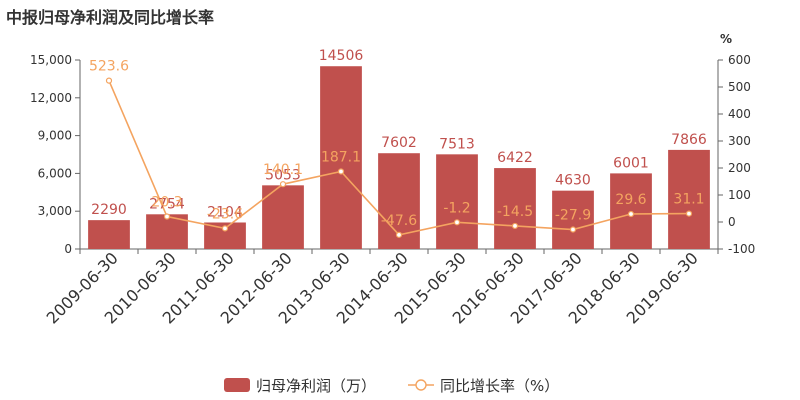 The image size is (800, 400). Describe the element at coordinates (283, 175) in the screenshot. I see `bar-data-label: 5053` at that location.